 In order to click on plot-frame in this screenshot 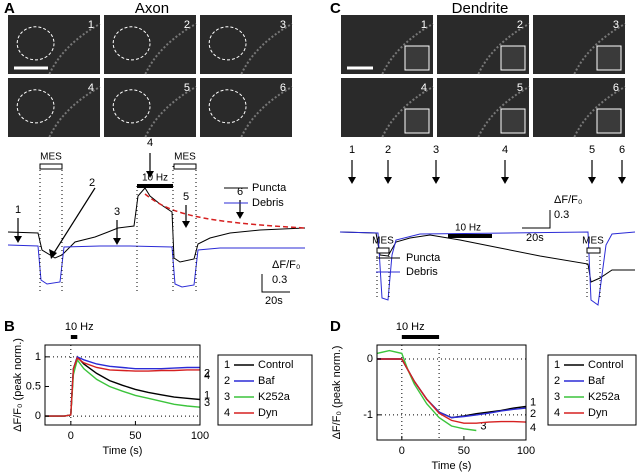, I will do `click(122, 385)`.